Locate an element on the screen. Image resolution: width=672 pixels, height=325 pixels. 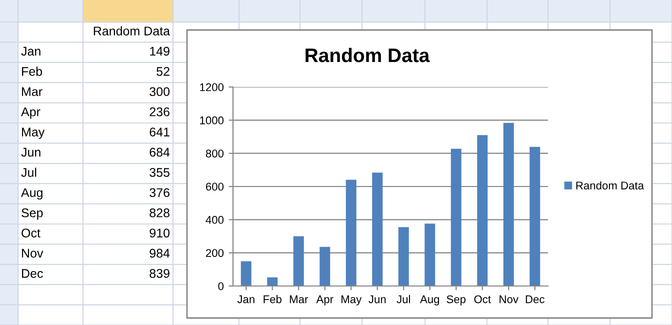
chart-title: Random Data is located at coordinates (368, 55).